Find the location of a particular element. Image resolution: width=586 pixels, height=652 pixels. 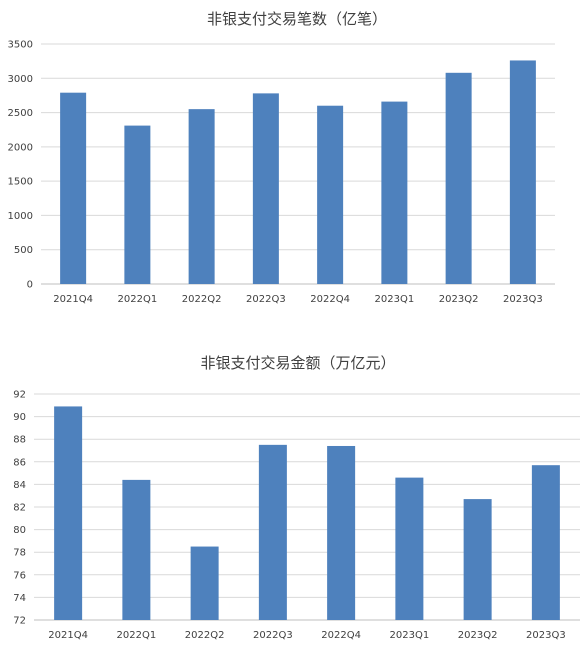

y-tick-label: 72 is located at coordinates (19, 621).